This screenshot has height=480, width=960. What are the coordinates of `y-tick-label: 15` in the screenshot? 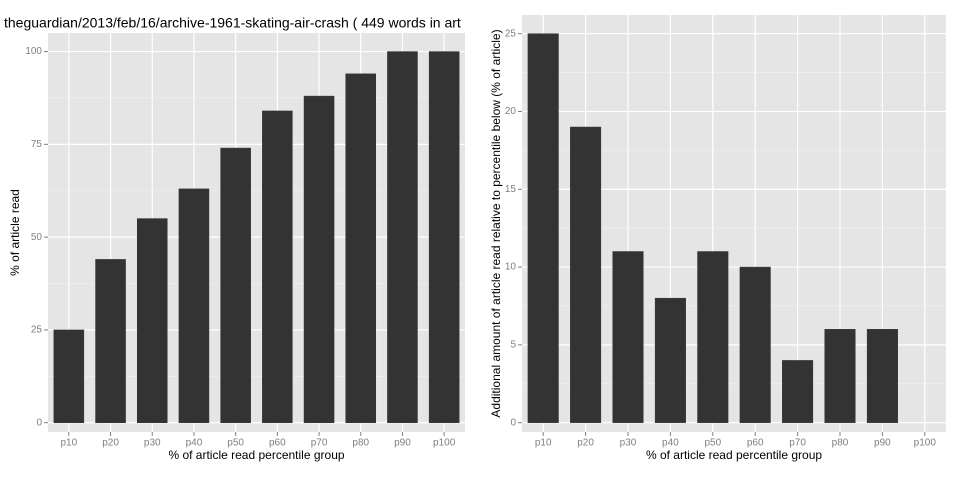 It's located at (511, 189).